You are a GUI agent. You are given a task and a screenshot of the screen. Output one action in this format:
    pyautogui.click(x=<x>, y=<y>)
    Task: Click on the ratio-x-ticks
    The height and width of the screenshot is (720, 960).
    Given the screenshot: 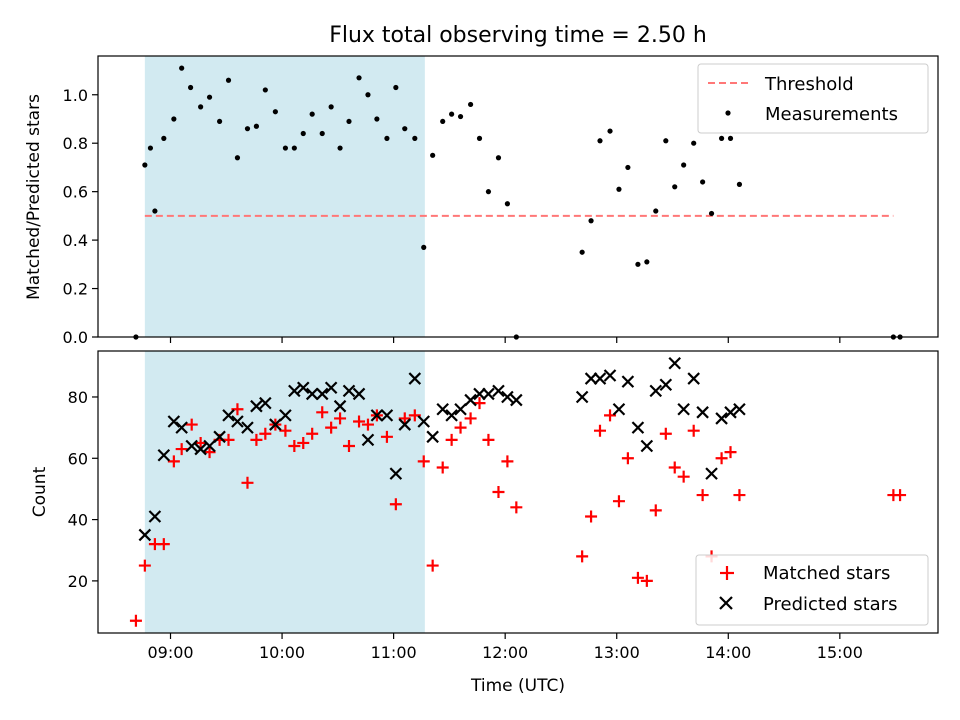 What is the action you would take?
    pyautogui.click(x=505, y=340)
    